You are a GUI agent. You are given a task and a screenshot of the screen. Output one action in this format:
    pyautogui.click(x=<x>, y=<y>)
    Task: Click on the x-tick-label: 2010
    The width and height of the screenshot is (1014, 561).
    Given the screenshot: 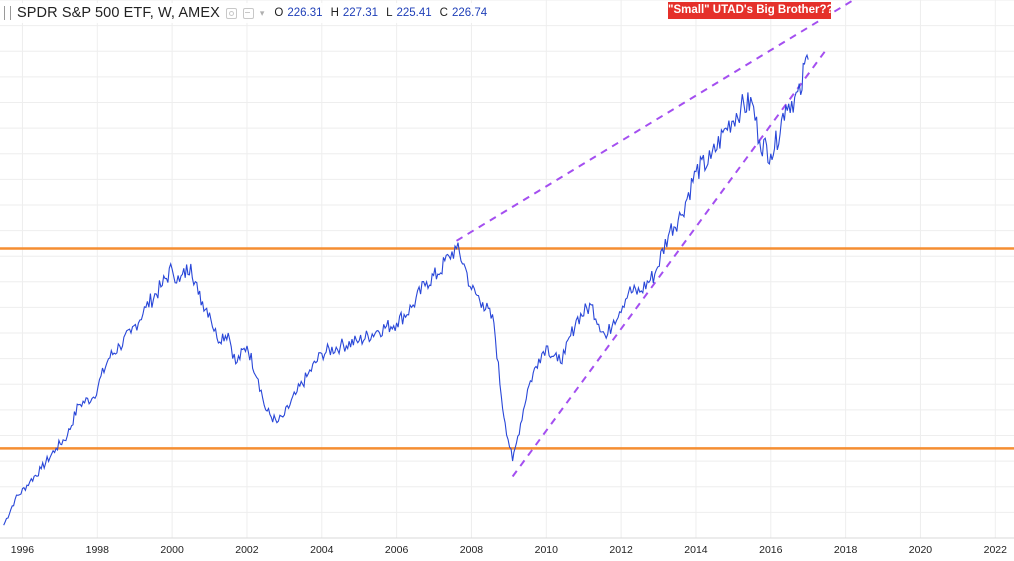 What is the action you would take?
    pyautogui.click(x=546, y=550)
    